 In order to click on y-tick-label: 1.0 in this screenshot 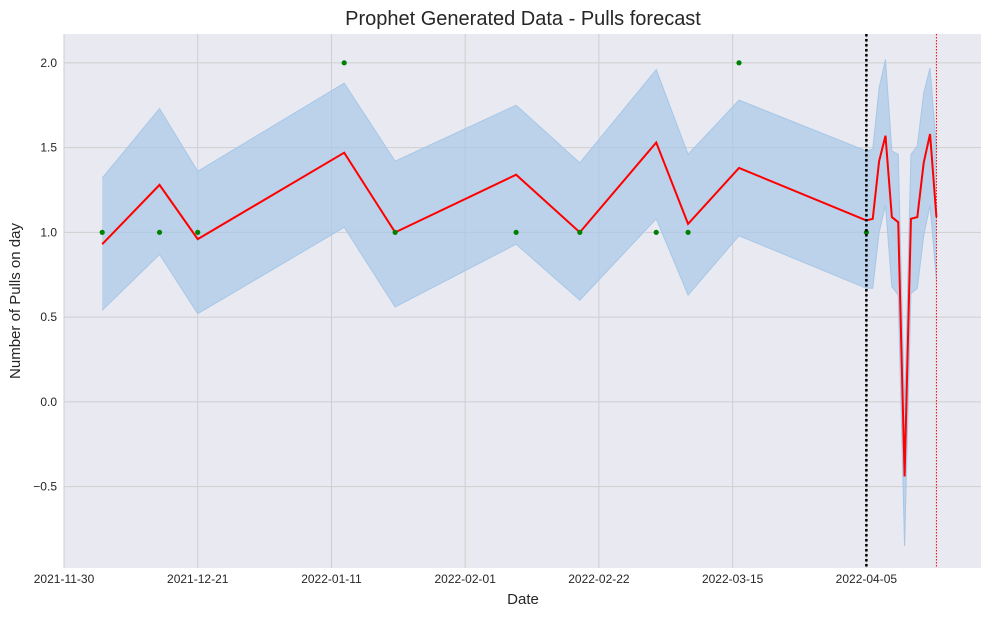, I will do `click(48, 232)`.